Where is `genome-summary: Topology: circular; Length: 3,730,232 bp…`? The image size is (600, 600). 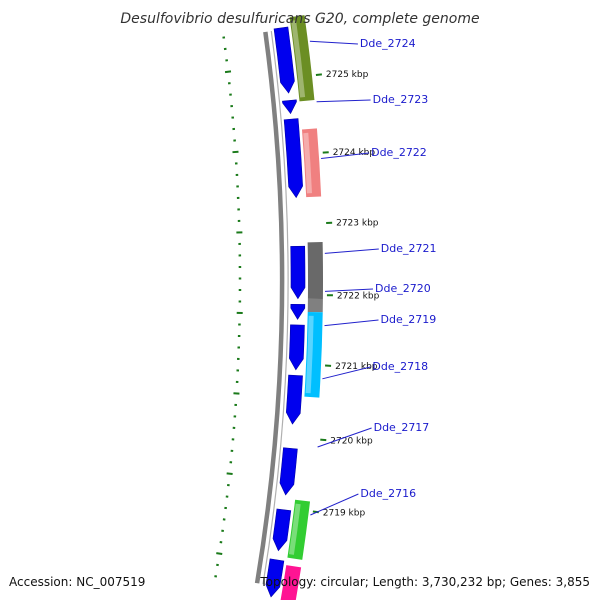
genome-summary: Topology: circular; Length: 3,730,232 bp… is located at coordinates (424, 582).